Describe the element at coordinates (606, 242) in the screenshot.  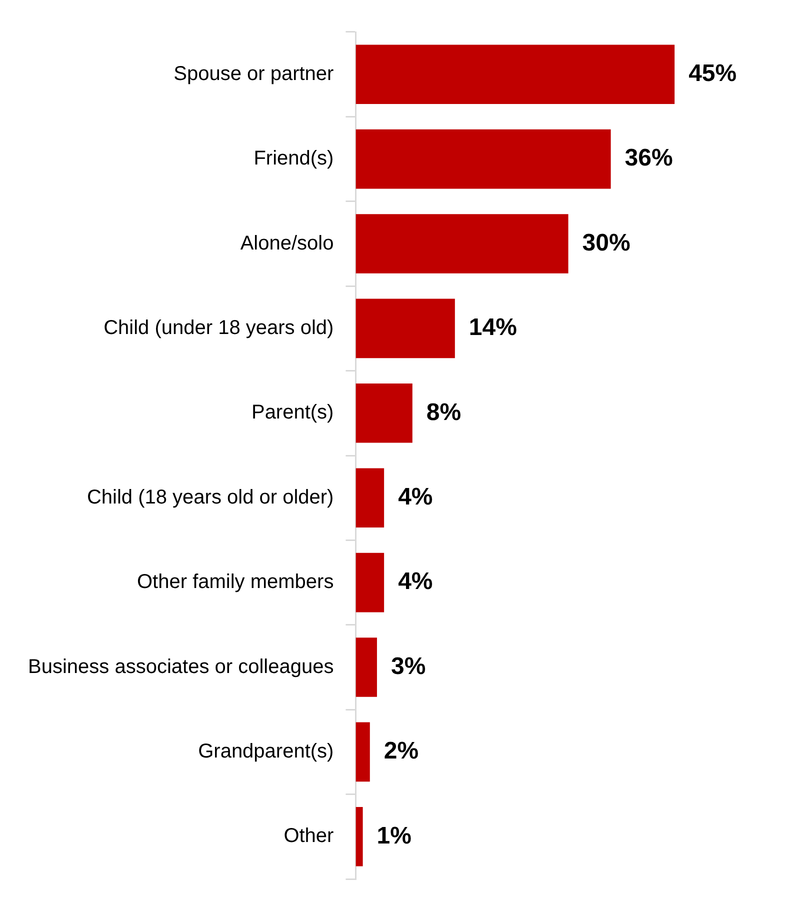
I see `data-label: 30%` at that location.